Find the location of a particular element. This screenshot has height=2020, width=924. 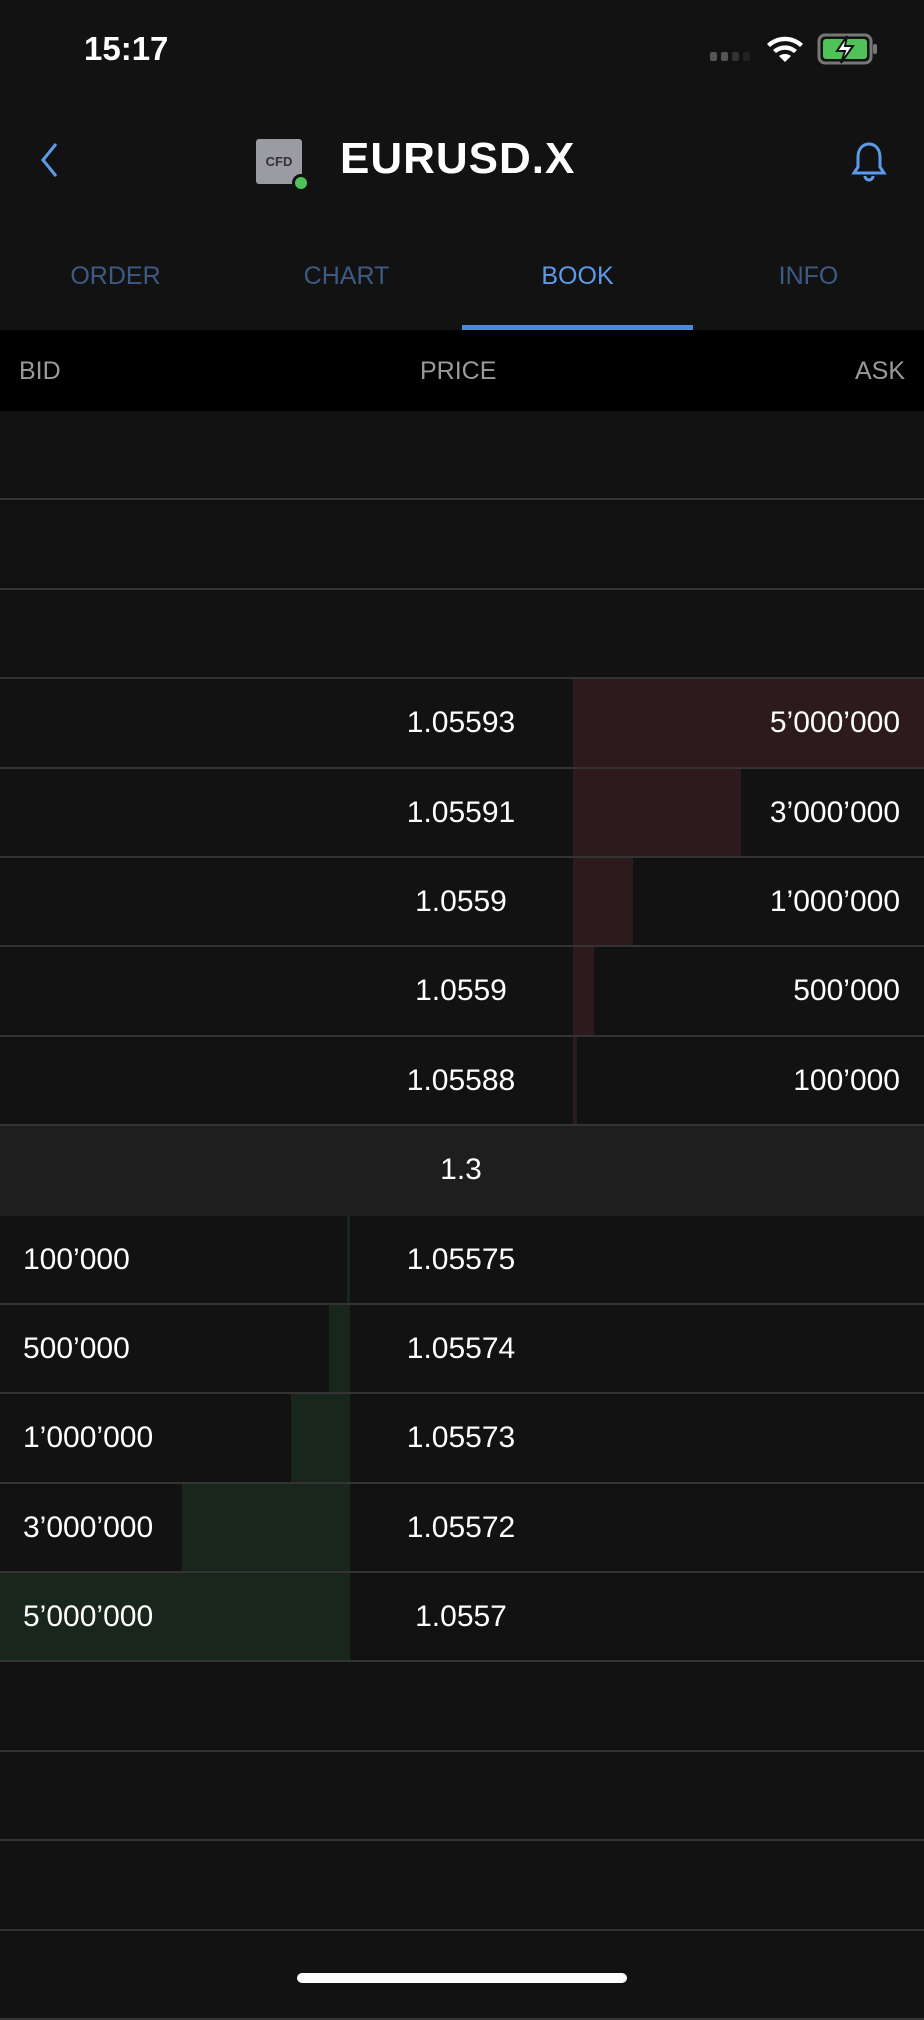

ask-column-header: ASK is located at coordinates (879, 371).